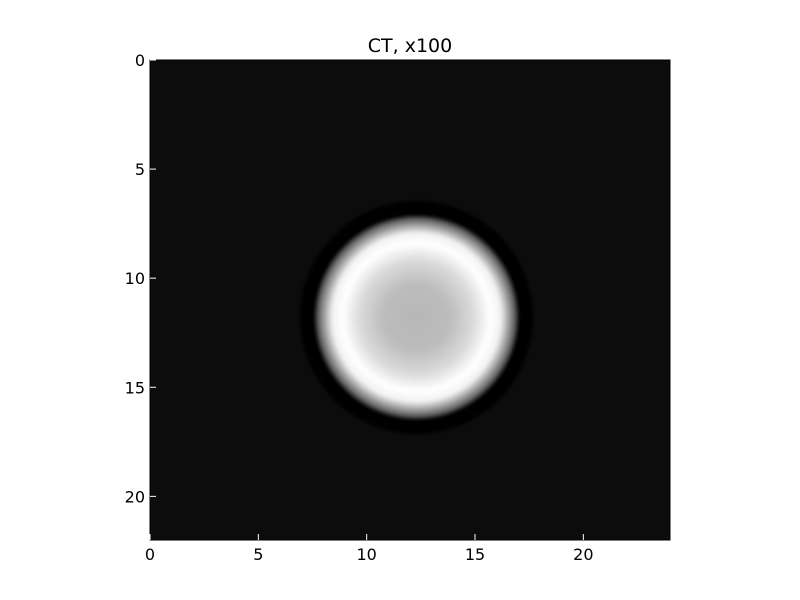  What do you see at coordinates (416, 317) in the screenshot?
I see `ring-feature` at bounding box center [416, 317].